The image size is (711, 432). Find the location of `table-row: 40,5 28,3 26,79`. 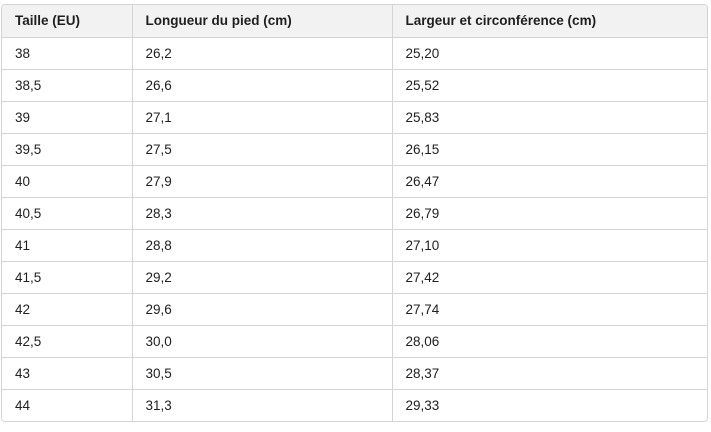

table-row: 40,5 28,3 26,79 is located at coordinates (354, 213).